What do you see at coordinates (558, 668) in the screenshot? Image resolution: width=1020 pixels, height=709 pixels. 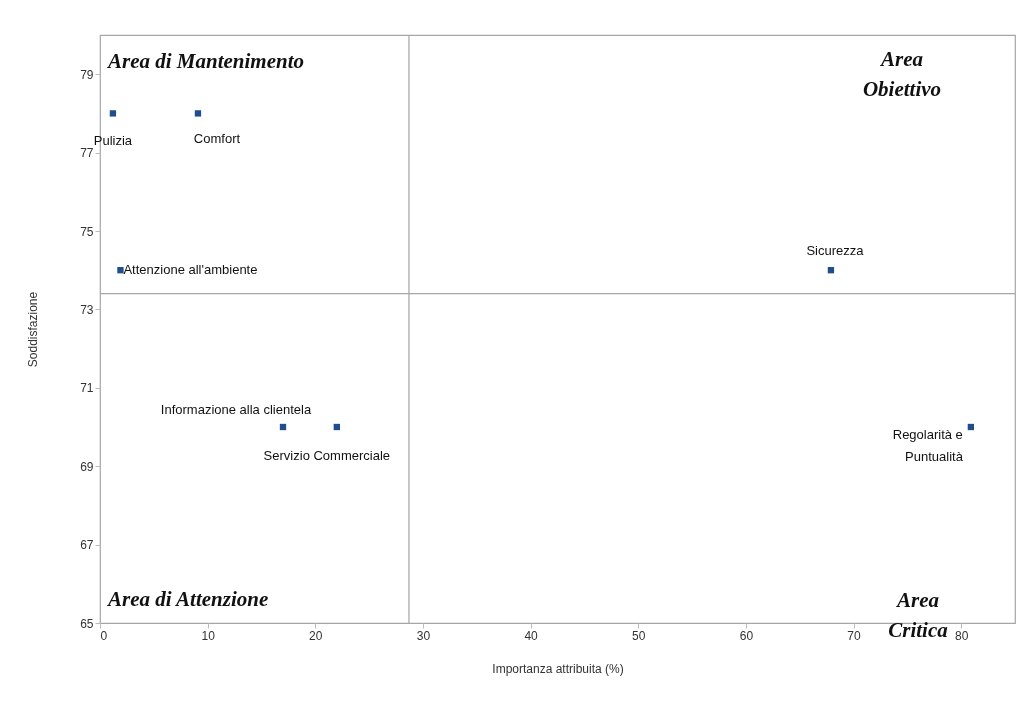 I see `x-axis-title: Importanza attribuita (%)` at bounding box center [558, 668].